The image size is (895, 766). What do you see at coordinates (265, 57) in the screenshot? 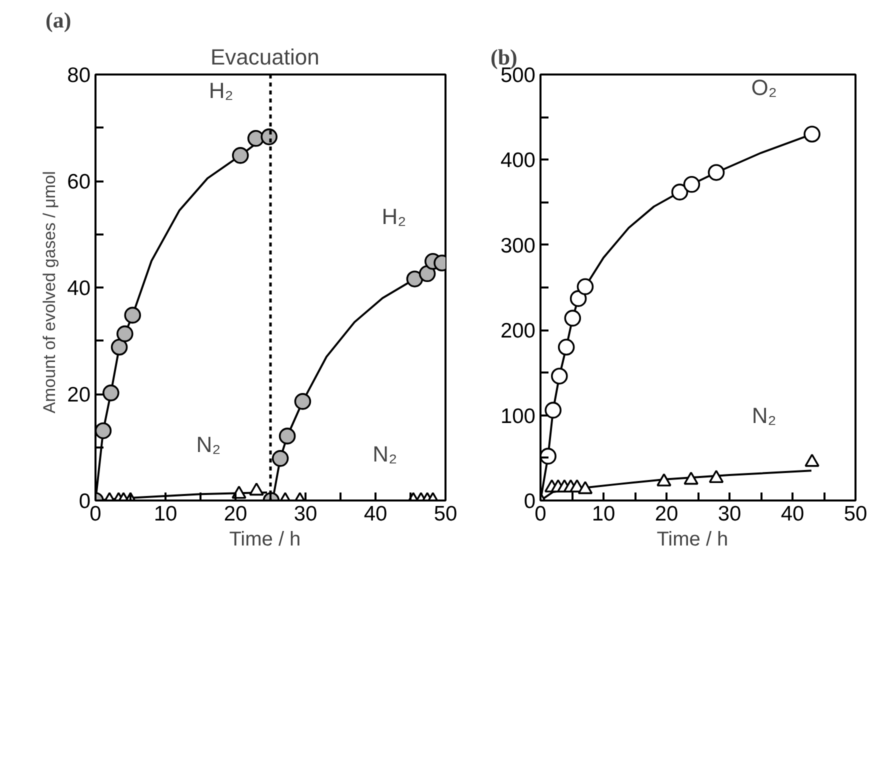
I see `ref-line-label: Evacuation` at bounding box center [265, 57].